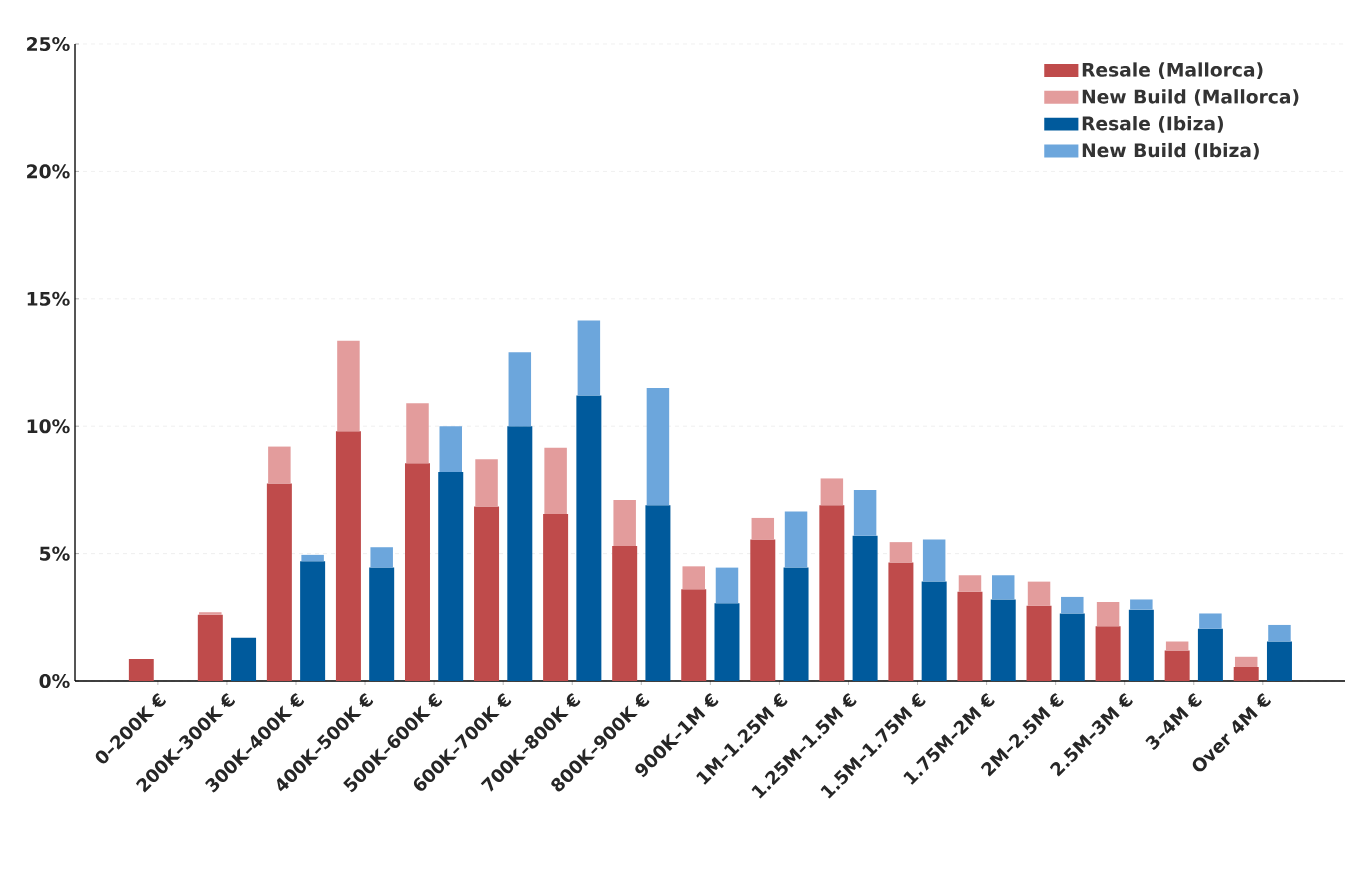 The height and width of the screenshot is (875, 1358). Describe the element at coordinates (48, 171) in the screenshot. I see `y-tick-label: 20%` at that location.